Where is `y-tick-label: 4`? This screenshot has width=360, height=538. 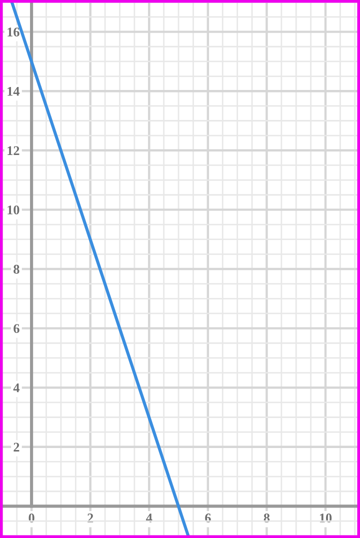 y-tick-label: 4 is located at coordinates (16, 387).